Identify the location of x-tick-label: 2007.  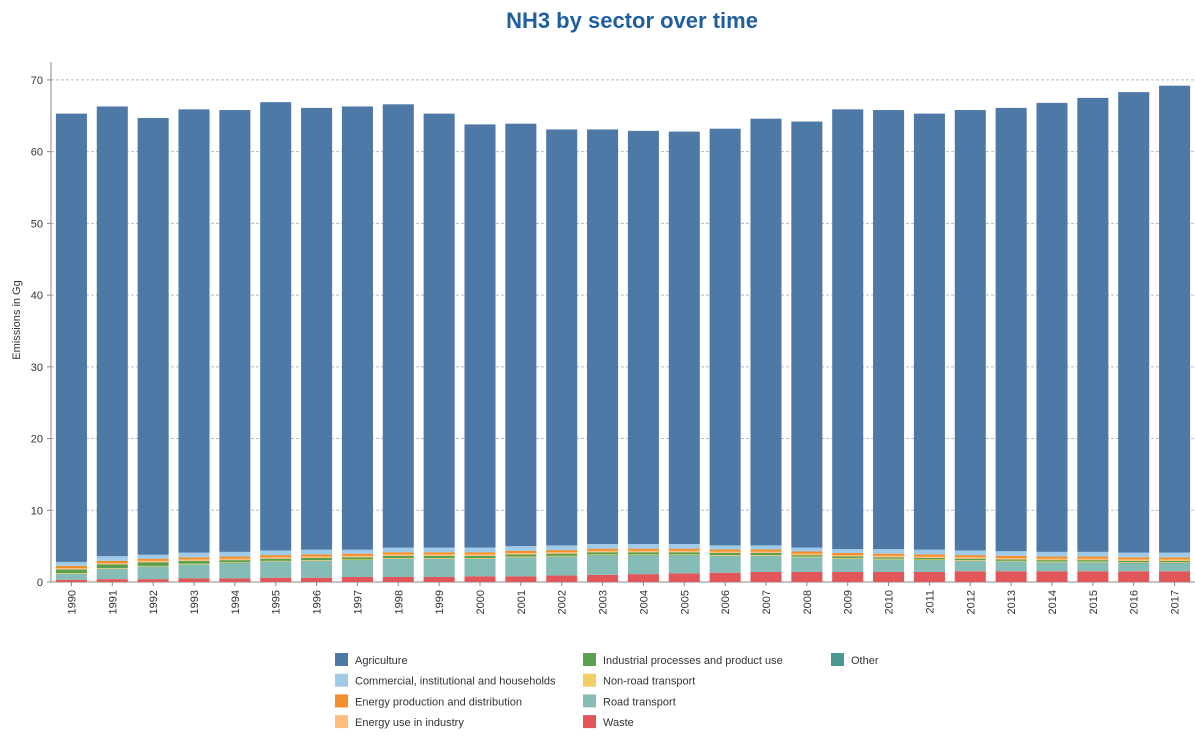
(767, 602).